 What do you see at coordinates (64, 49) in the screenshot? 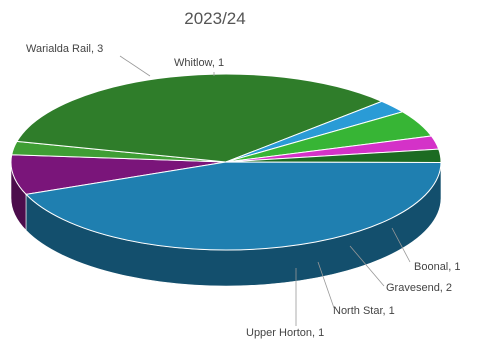
I see `slice-label-warialda-rail: Warialda Rail, 3` at bounding box center [64, 49].